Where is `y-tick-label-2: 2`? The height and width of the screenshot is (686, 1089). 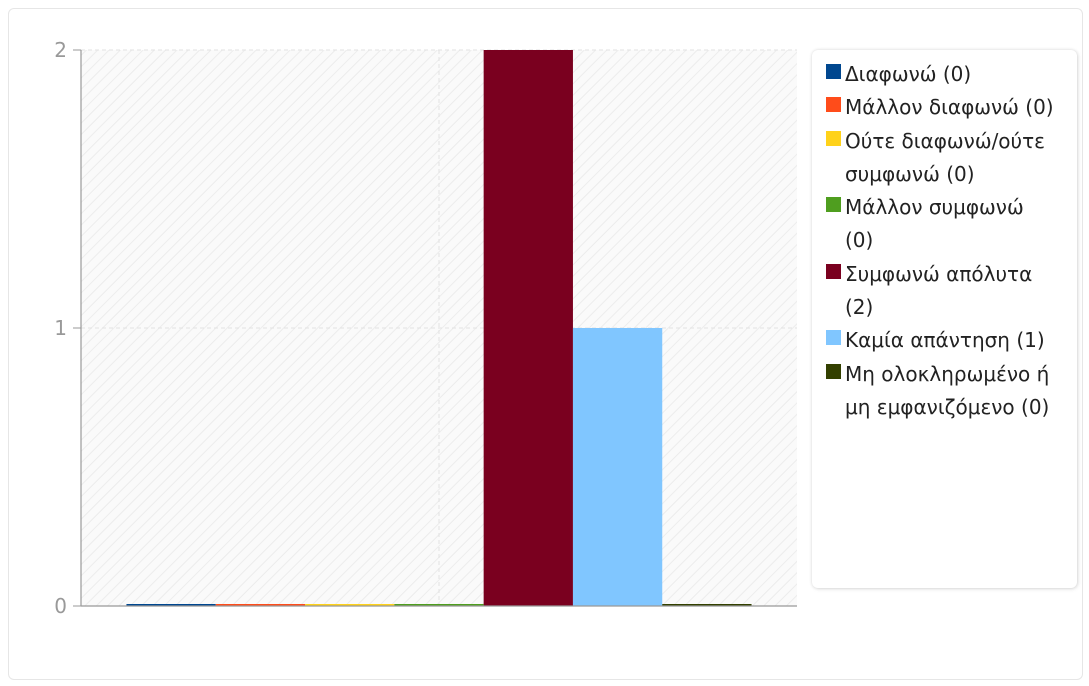 y-tick-label-2: 2 is located at coordinates (60, 50).